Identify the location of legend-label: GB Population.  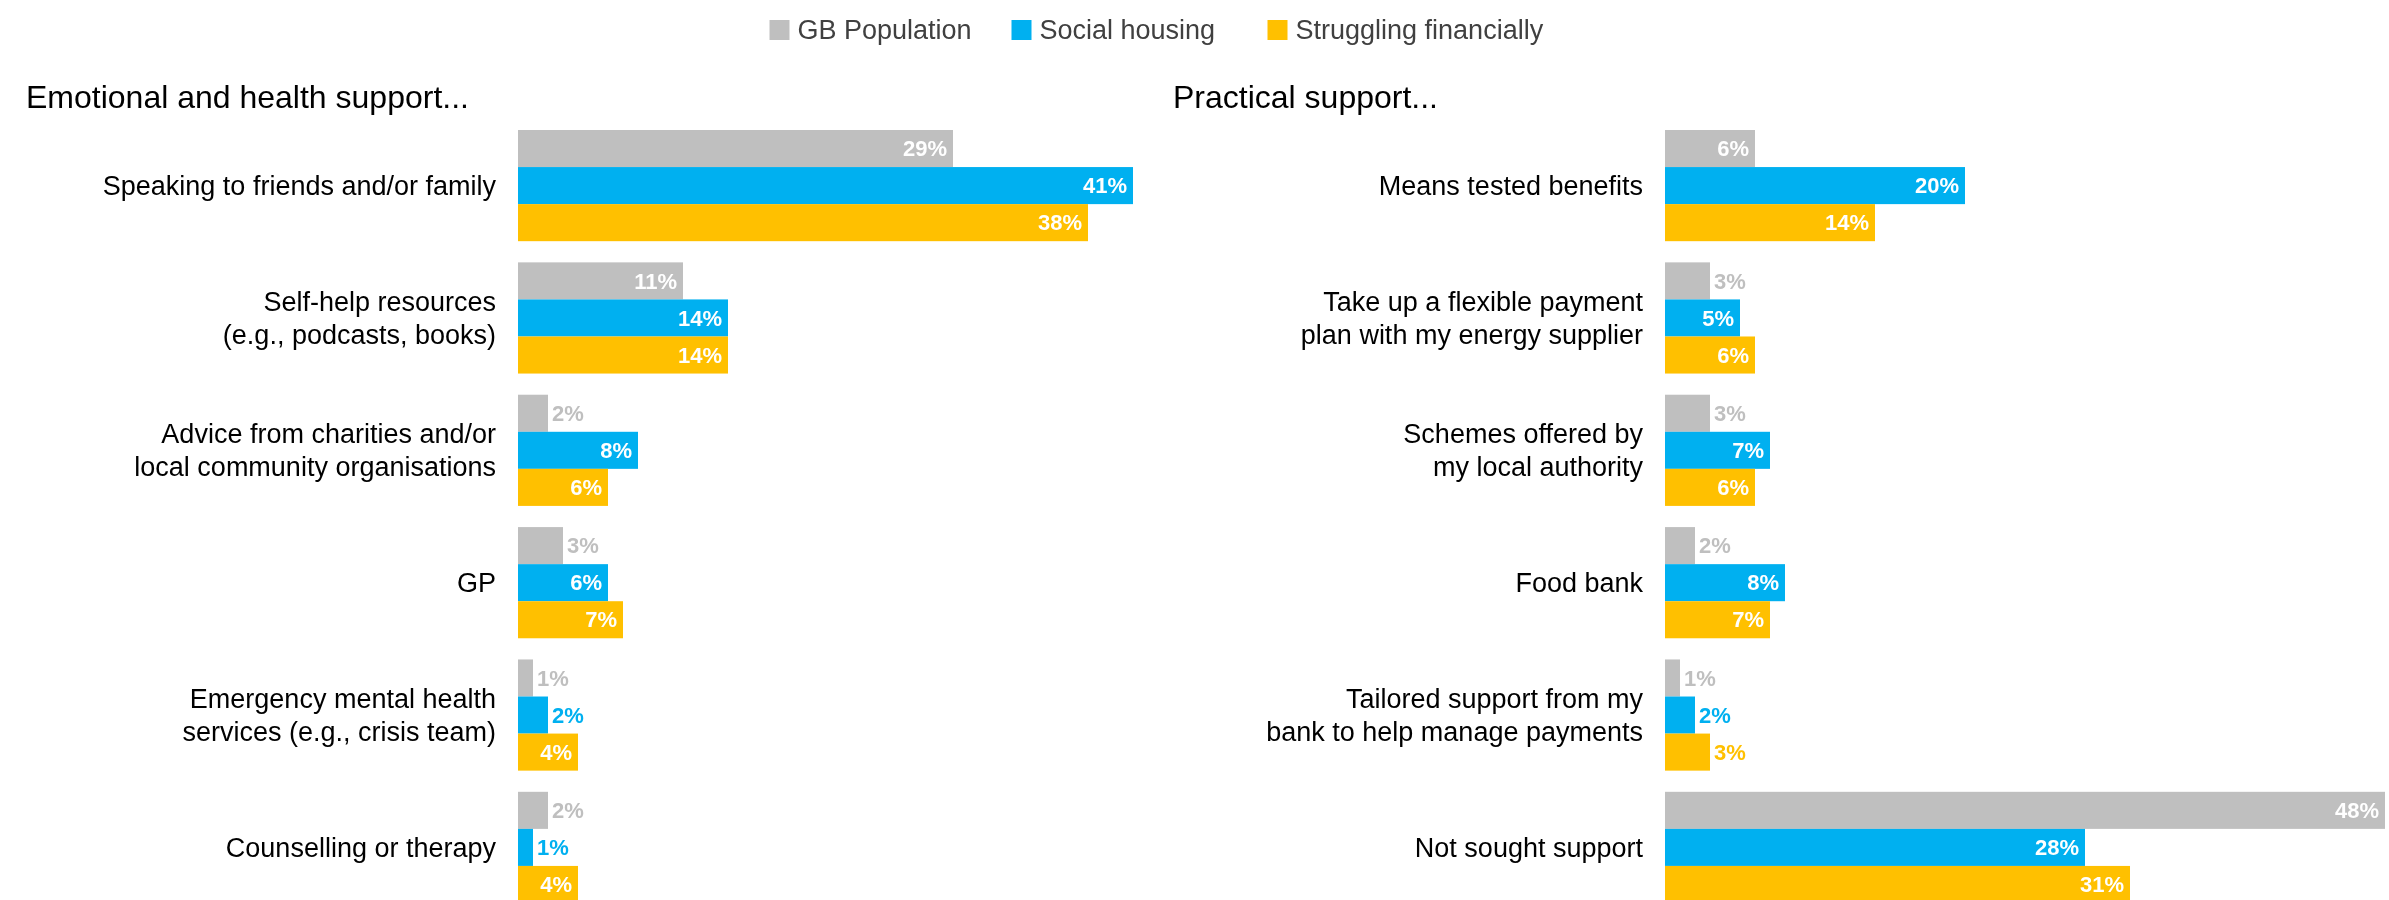
(884, 30).